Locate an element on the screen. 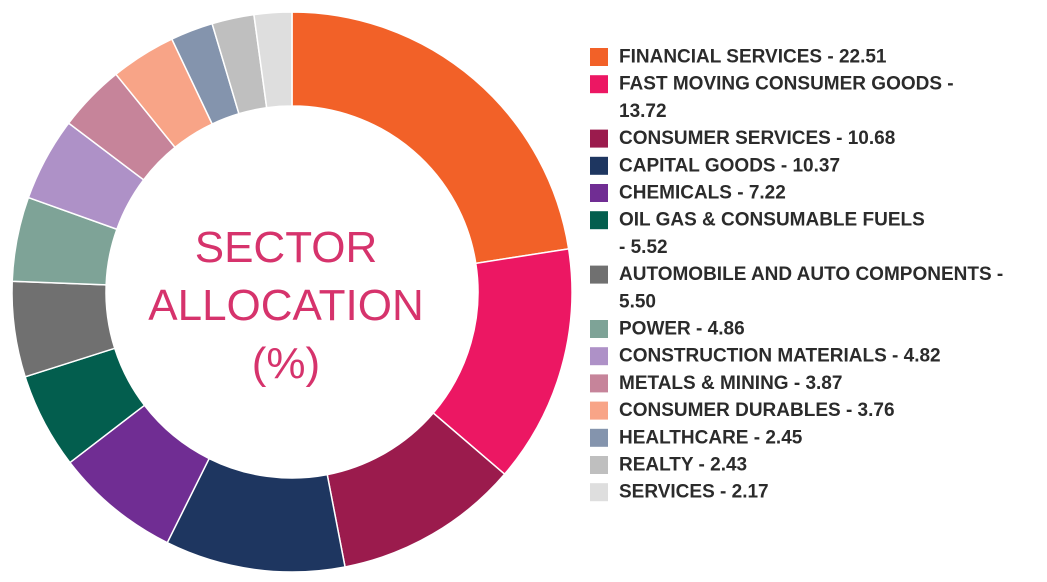 The image size is (1047, 582). legend-item-construction-materials: CONSTRUCTION MATERIALS - 4.82 is located at coordinates (765, 356).